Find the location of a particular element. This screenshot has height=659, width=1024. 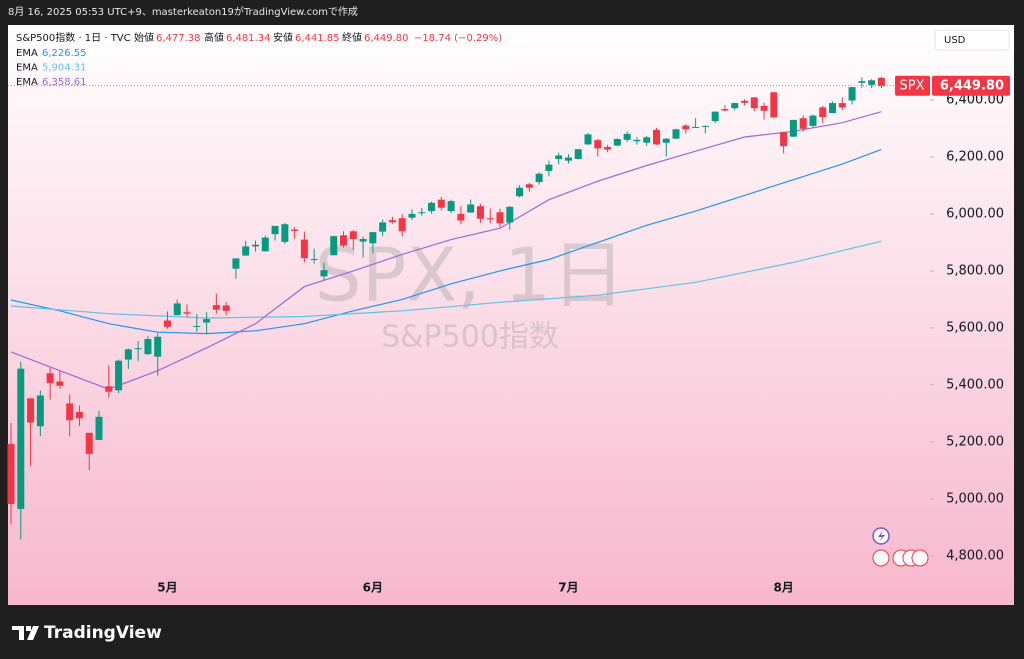

currency-box is located at coordinates (972, 40).